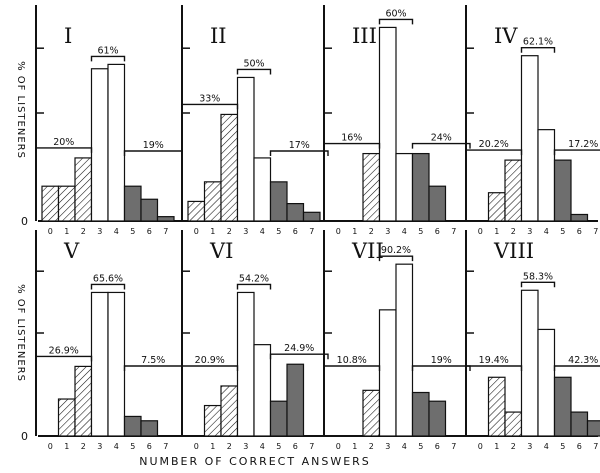  What do you see at coordinates (396, 250) in the screenshot?
I see `group-percent-label: 90.2%` at bounding box center [396, 250].